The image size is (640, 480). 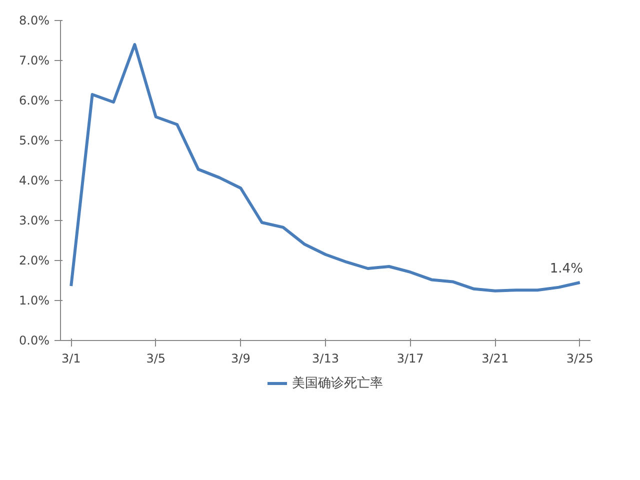 I want to click on x-tick-label: 3/5, so click(x=156, y=359).